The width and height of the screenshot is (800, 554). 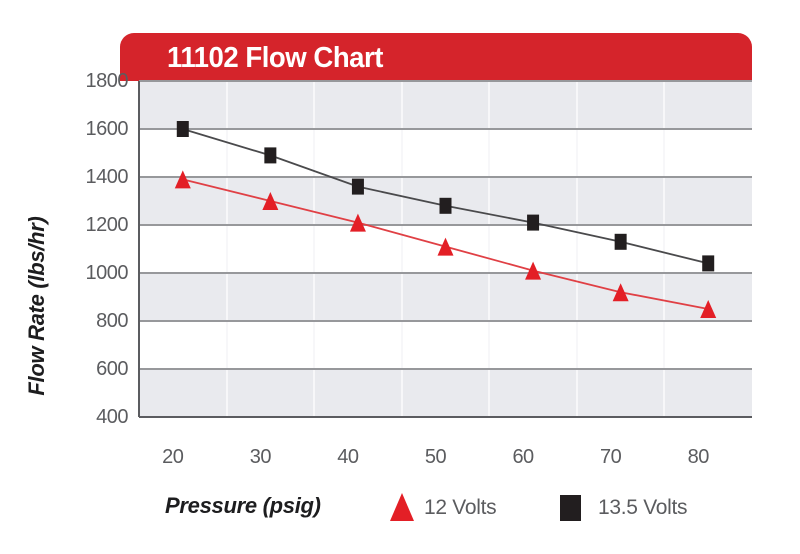 What do you see at coordinates (570, 508) in the screenshot?
I see `square-marker-icon` at bounding box center [570, 508].